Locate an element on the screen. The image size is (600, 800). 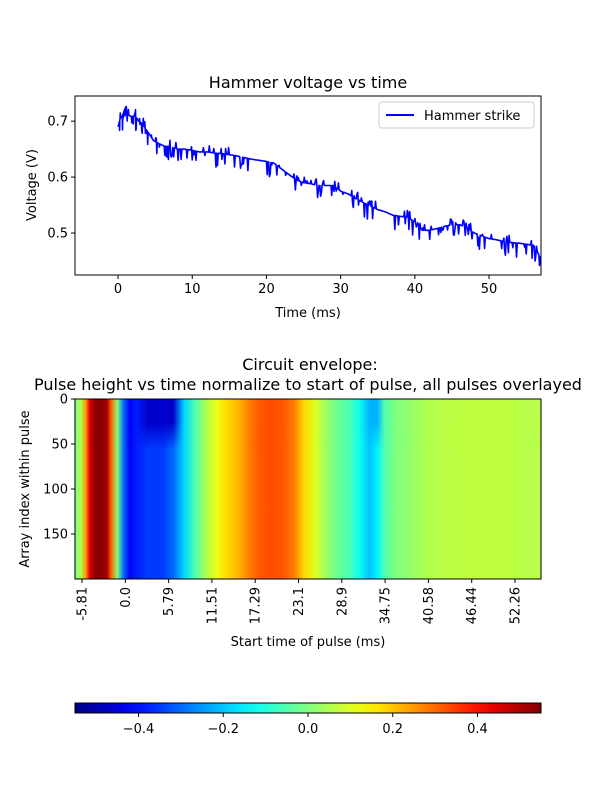
heatmap-x-tick-label: 11.51 is located at coordinates (212, 605).